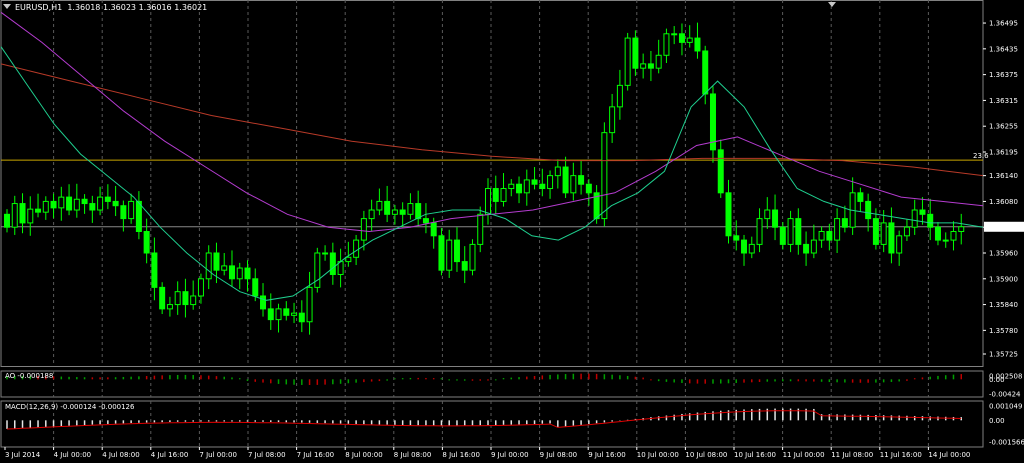 The height and width of the screenshot is (463, 1024). I want to click on ao-panel, so click(484, 379).